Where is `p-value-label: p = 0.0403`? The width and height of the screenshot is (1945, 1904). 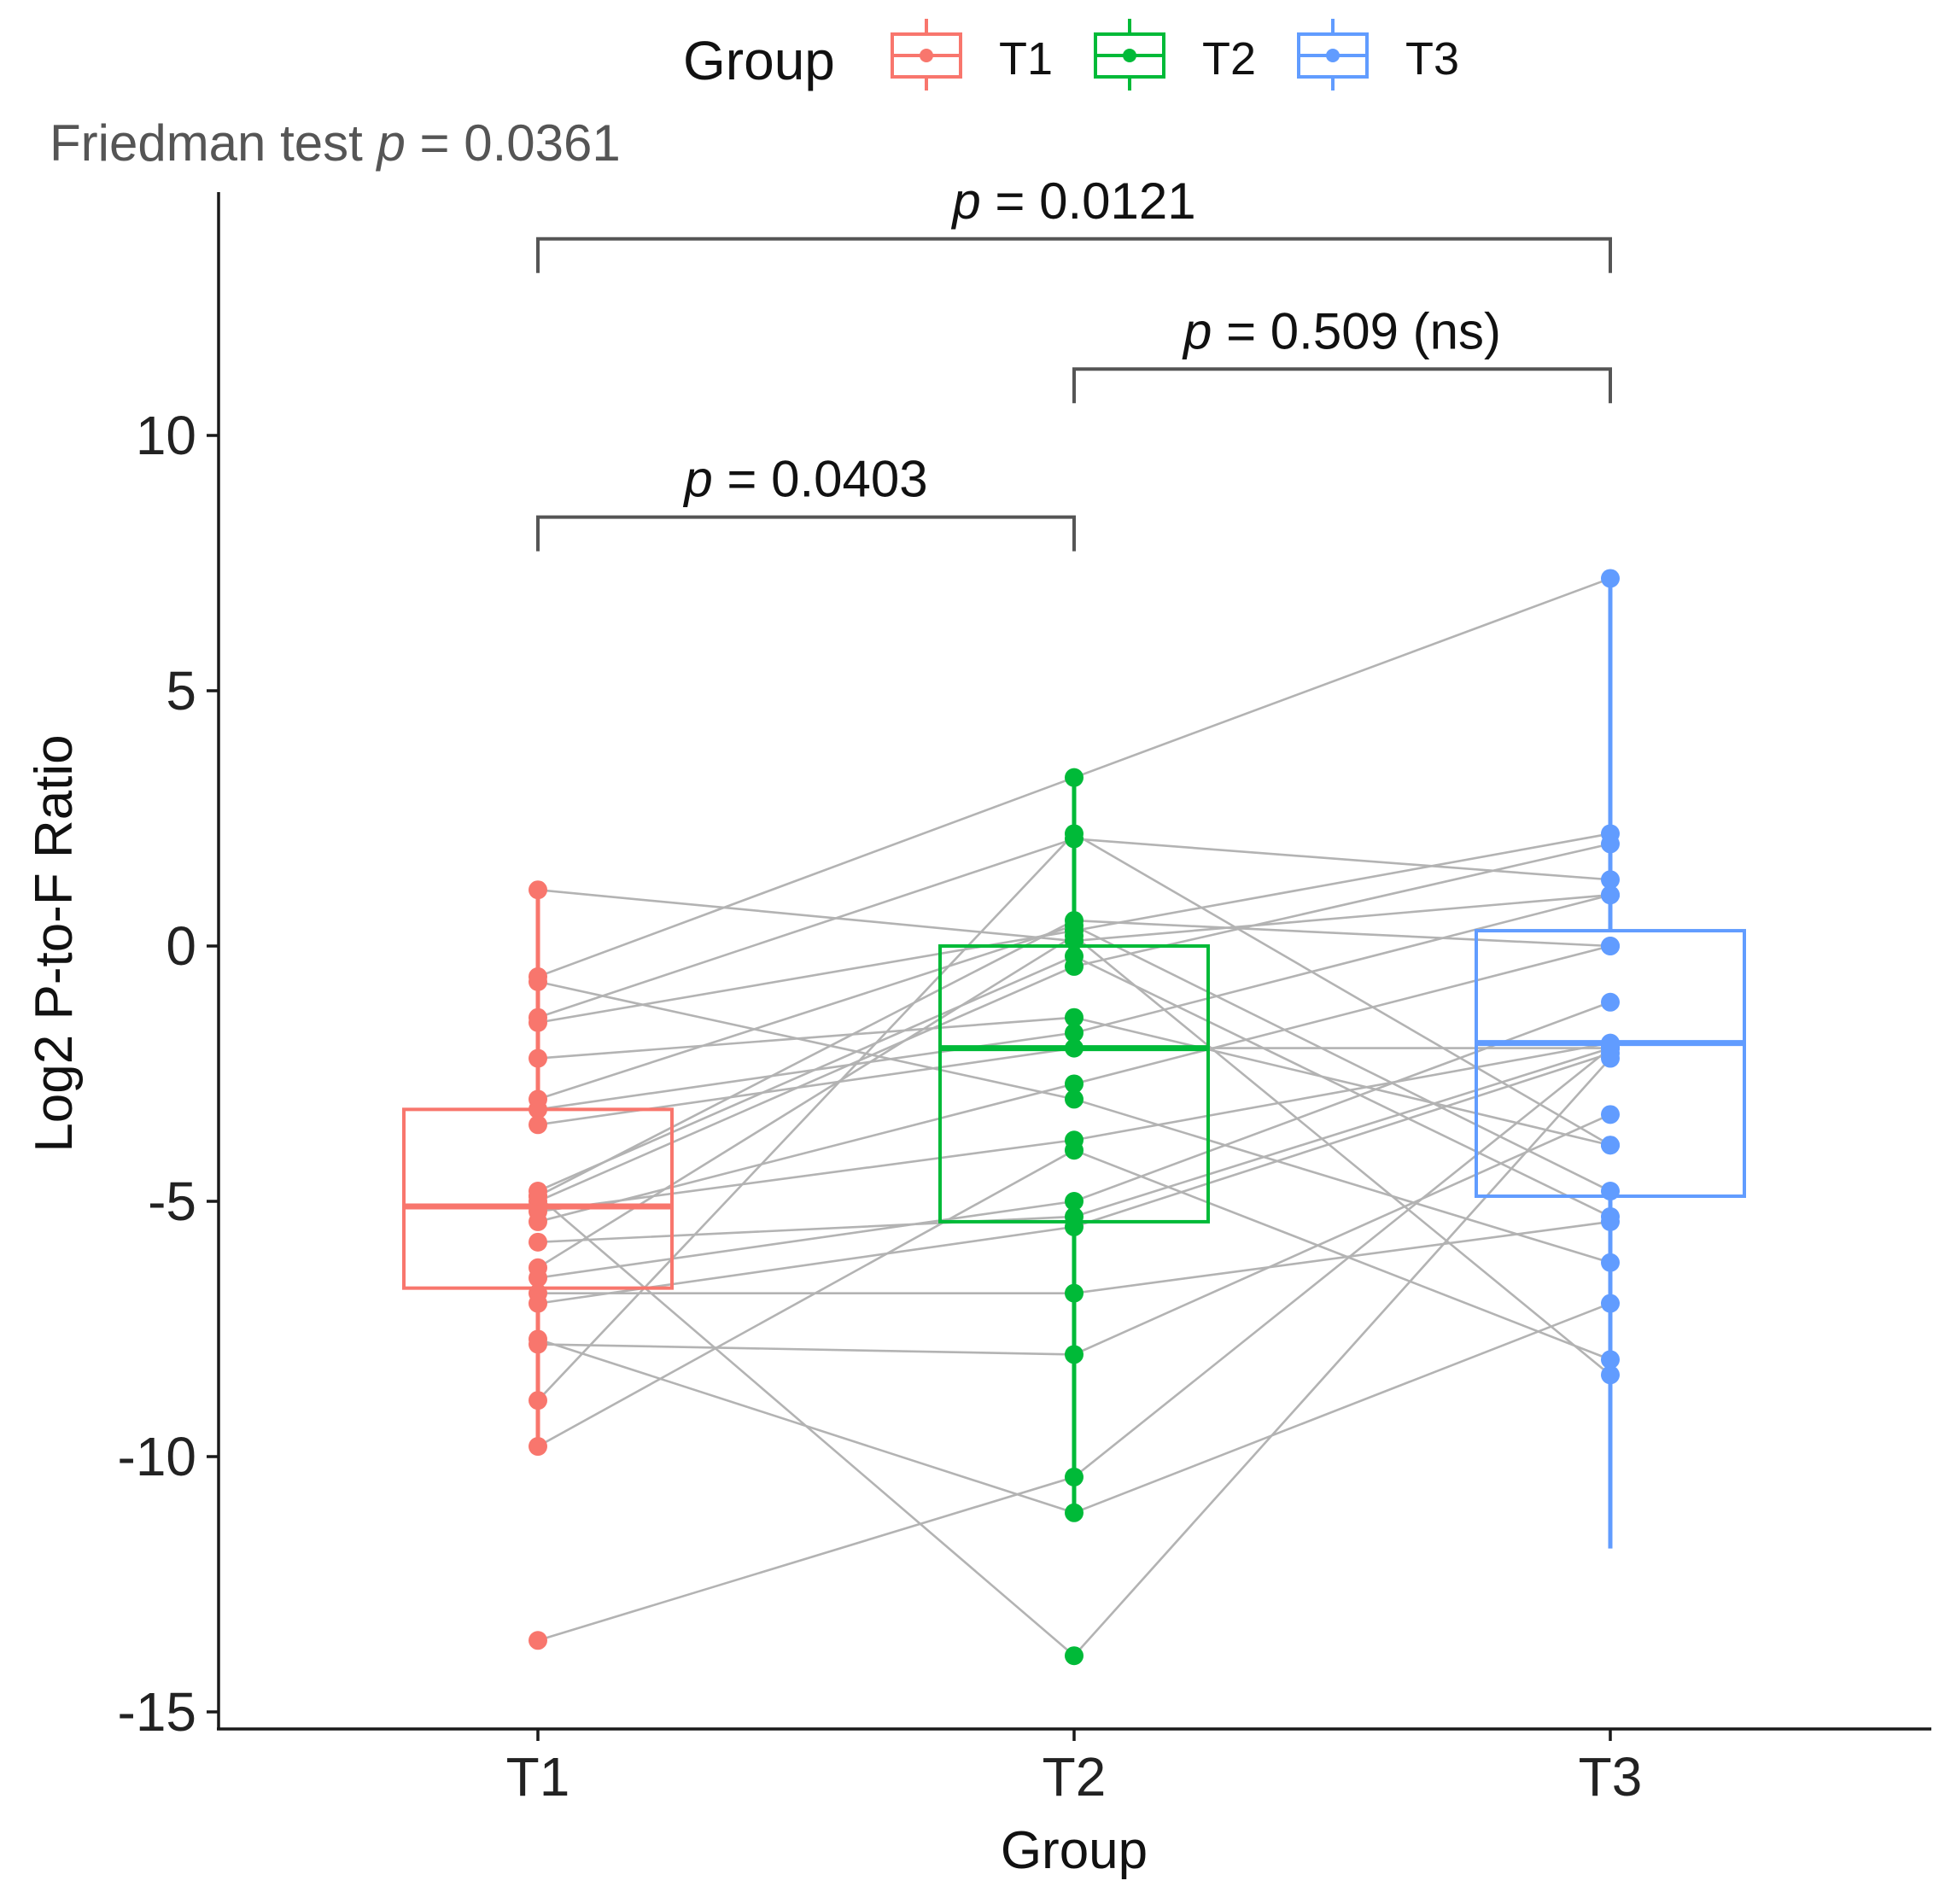
p-value-label: p = 0.0403 is located at coordinates (804, 480).